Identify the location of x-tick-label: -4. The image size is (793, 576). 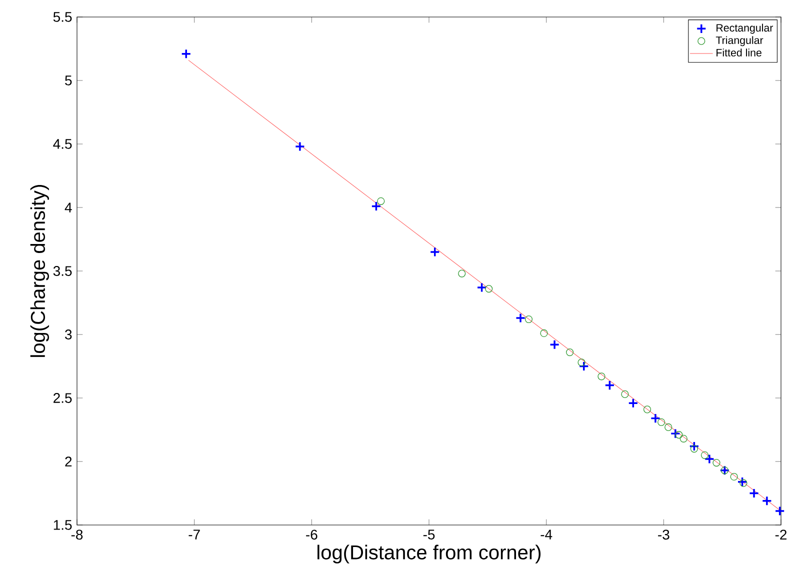
(546, 535).